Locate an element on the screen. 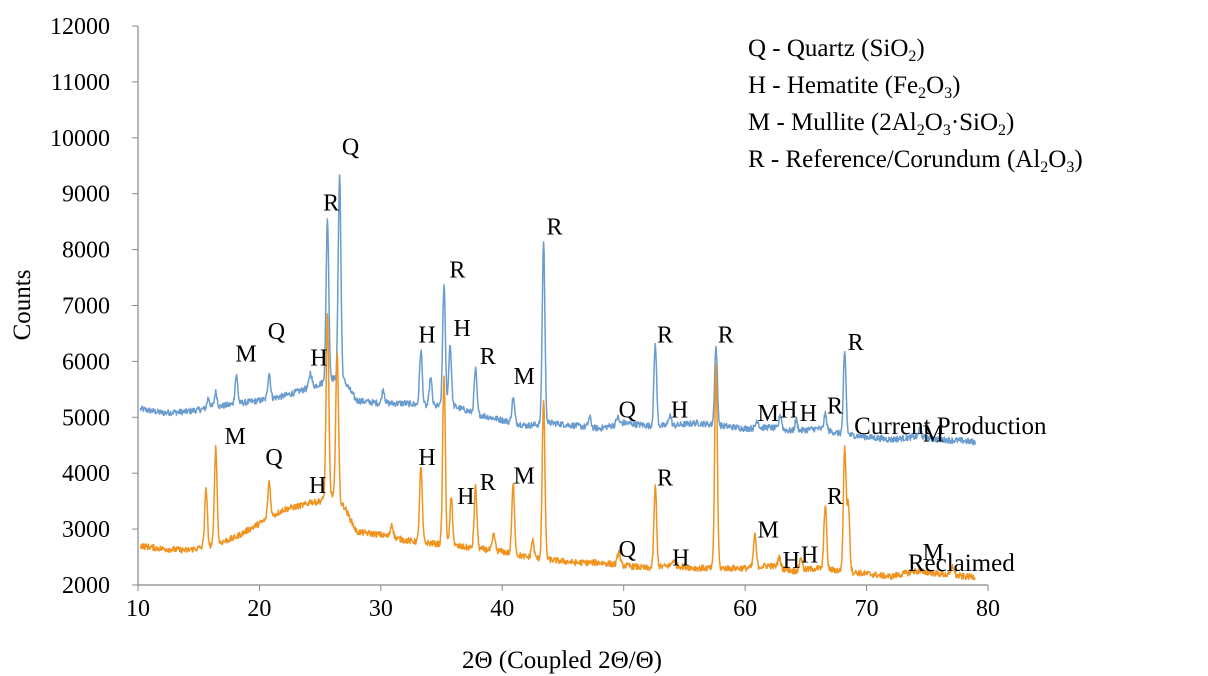 Image resolution: width=1208 pixels, height=676 pixels. series-label: Current Production is located at coordinates (950, 426).